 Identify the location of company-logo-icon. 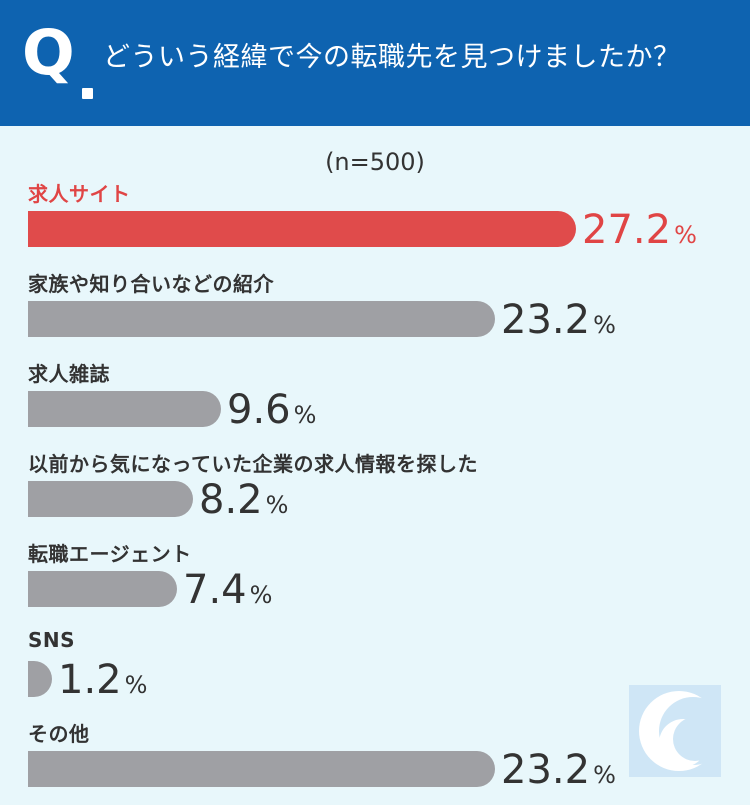
(675, 731).